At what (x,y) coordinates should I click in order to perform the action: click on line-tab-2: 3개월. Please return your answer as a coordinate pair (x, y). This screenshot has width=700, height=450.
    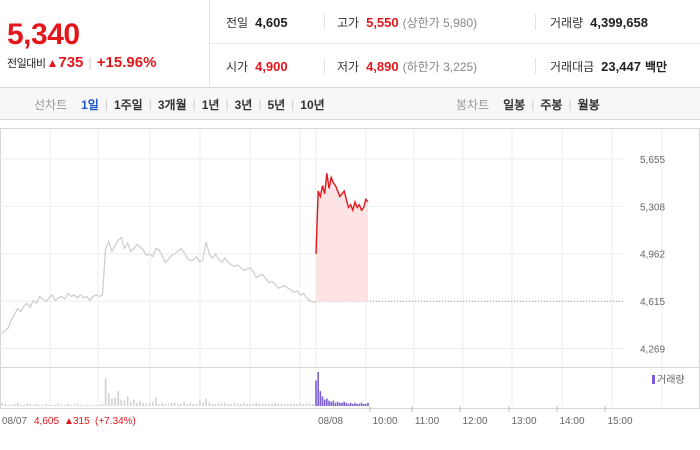
    Looking at the image, I should click on (172, 104).